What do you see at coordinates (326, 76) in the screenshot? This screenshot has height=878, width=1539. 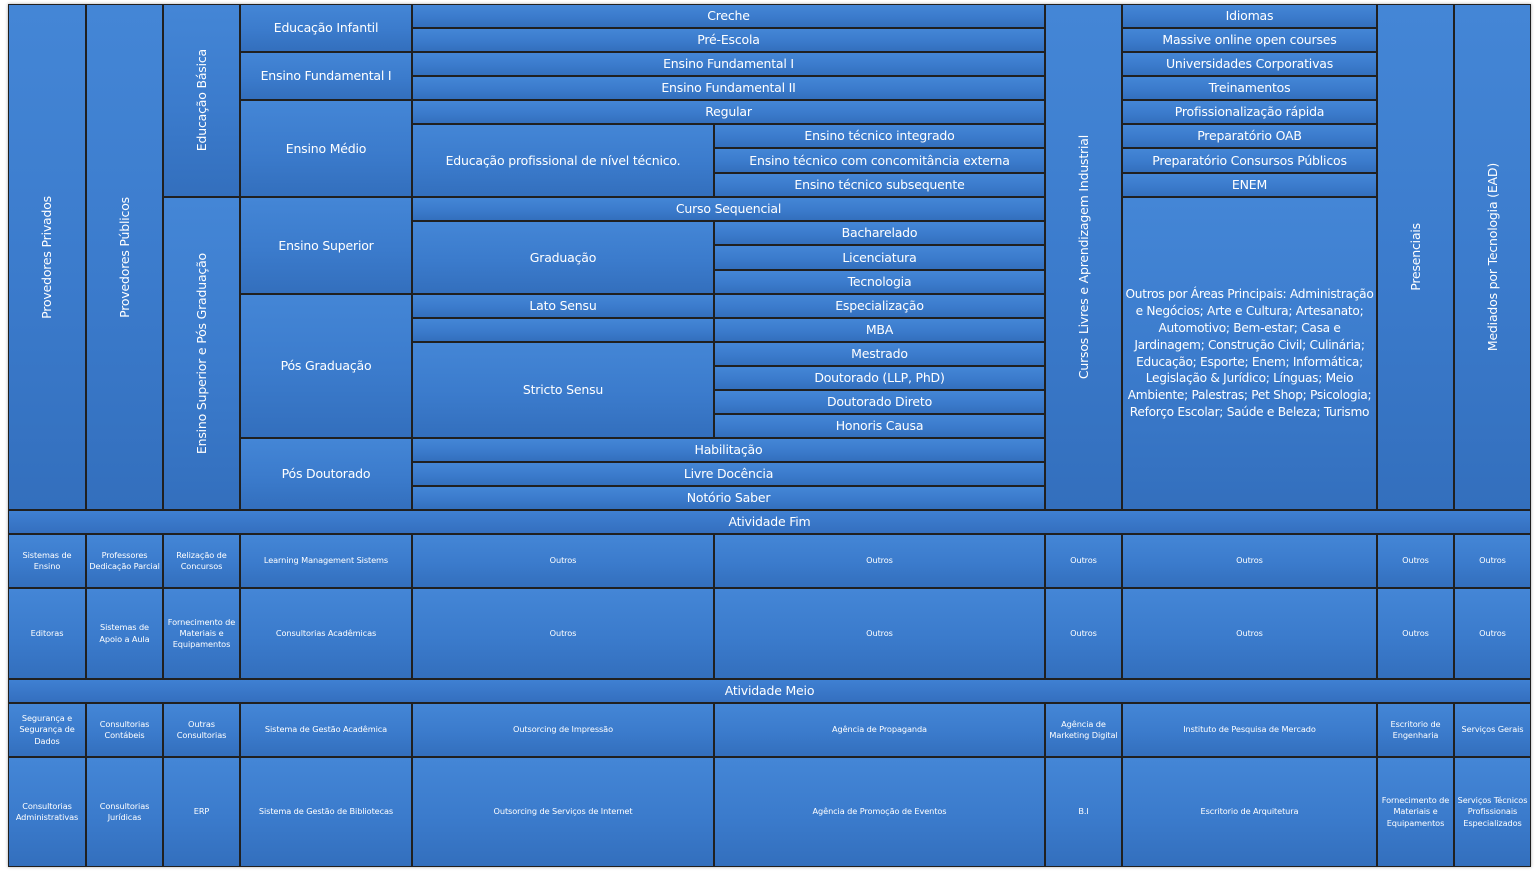 I see `level-fundamental: Ensino Fundamental I` at bounding box center [326, 76].